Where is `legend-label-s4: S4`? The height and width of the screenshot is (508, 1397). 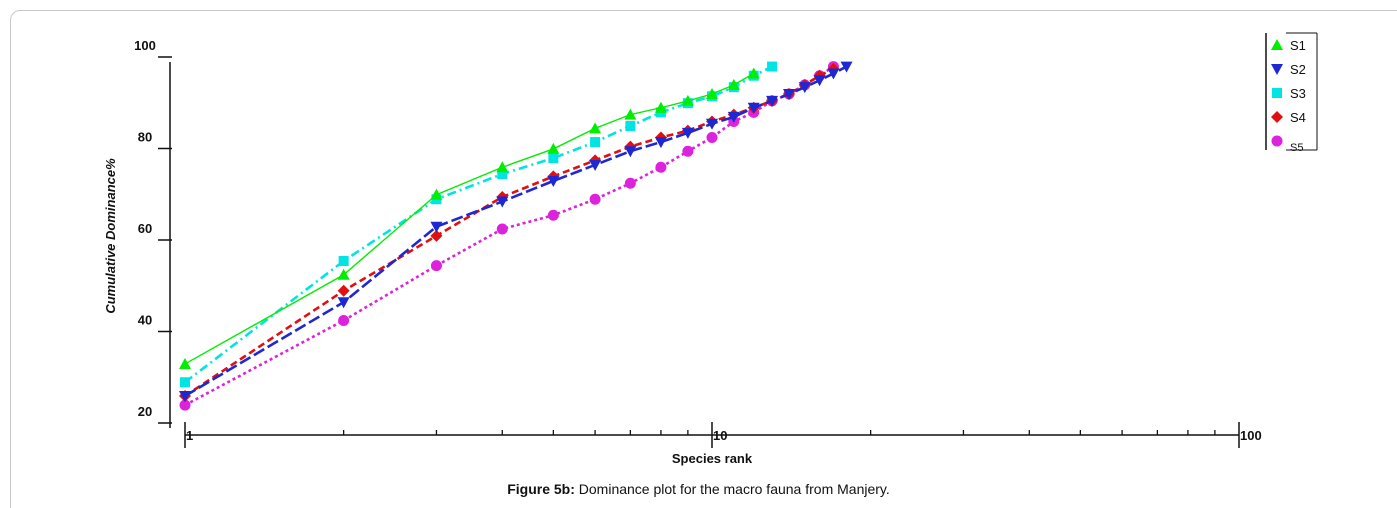 legend-label-s4: S4 is located at coordinates (1298, 117).